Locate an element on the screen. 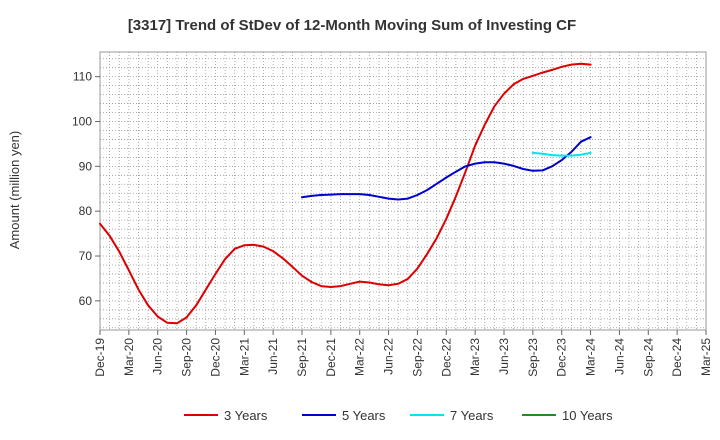 This screenshot has width=720, height=440. legend-label: 7 Years is located at coordinates (472, 415).